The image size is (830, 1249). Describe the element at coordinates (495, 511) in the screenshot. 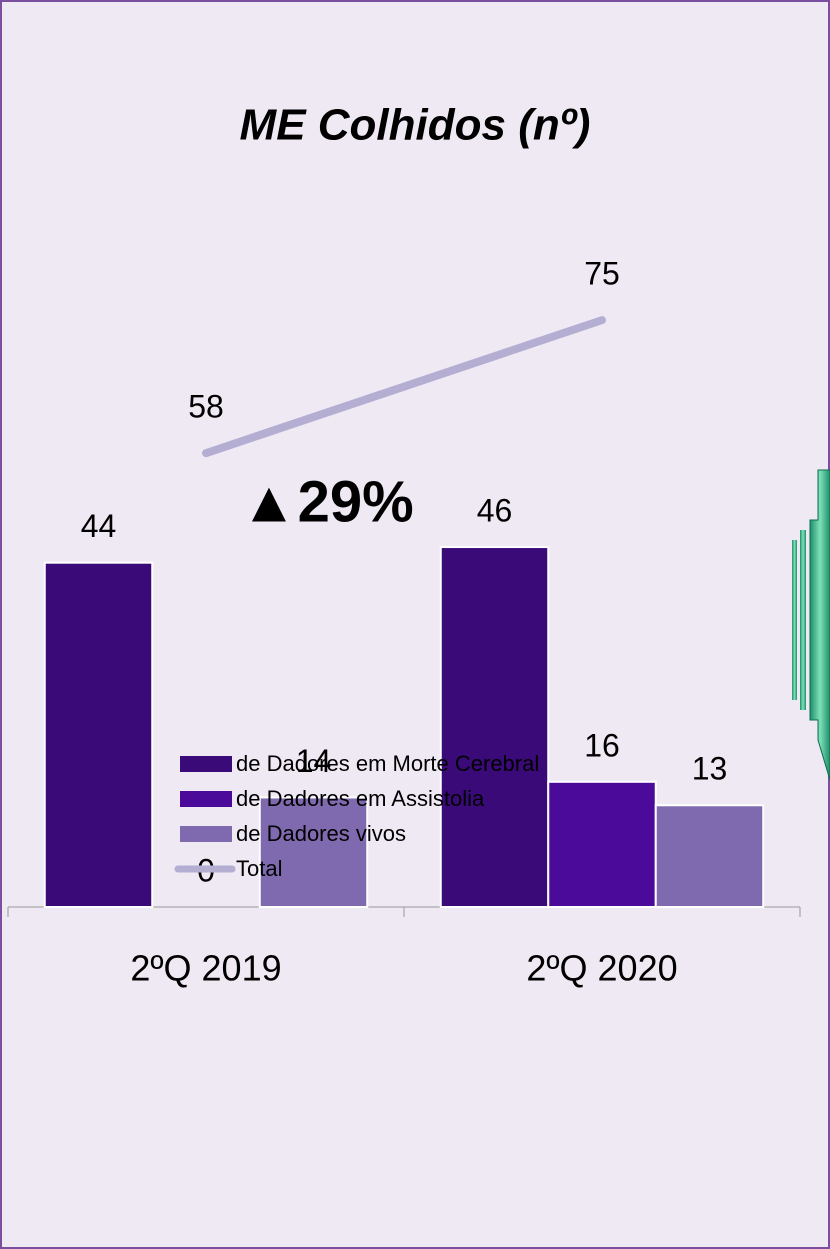

I see `data-label: 46` at that location.